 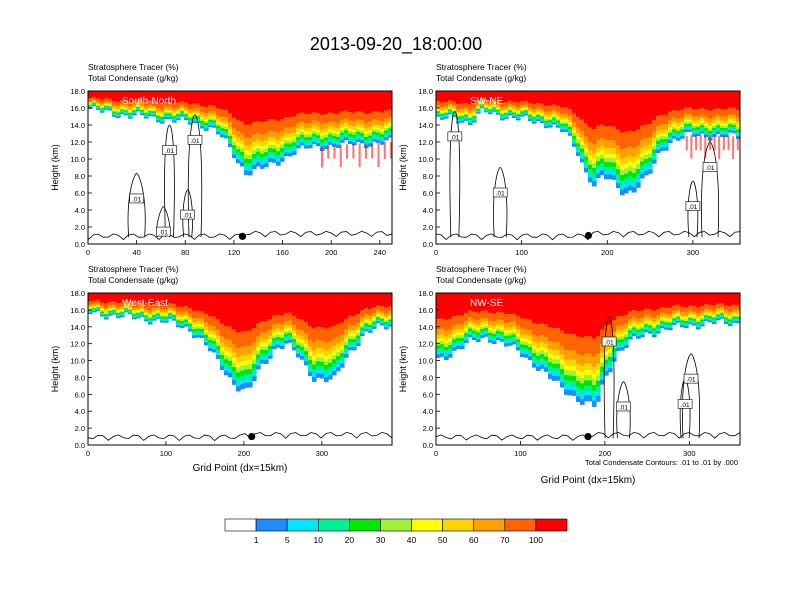 What do you see at coordinates (77, 142) in the screenshot?
I see `y-tick-label: 12.0` at bounding box center [77, 142].